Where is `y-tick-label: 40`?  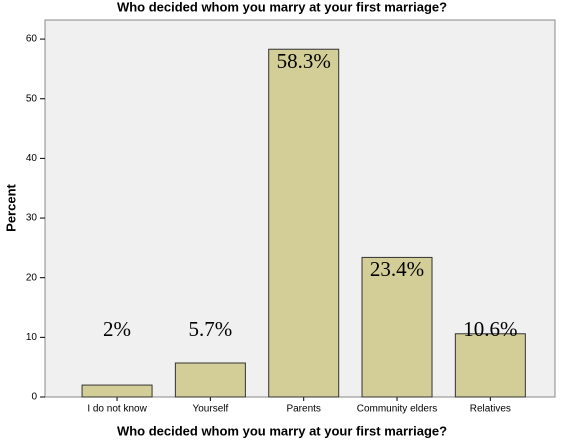
y-tick-label: 40 is located at coordinates (32, 158).